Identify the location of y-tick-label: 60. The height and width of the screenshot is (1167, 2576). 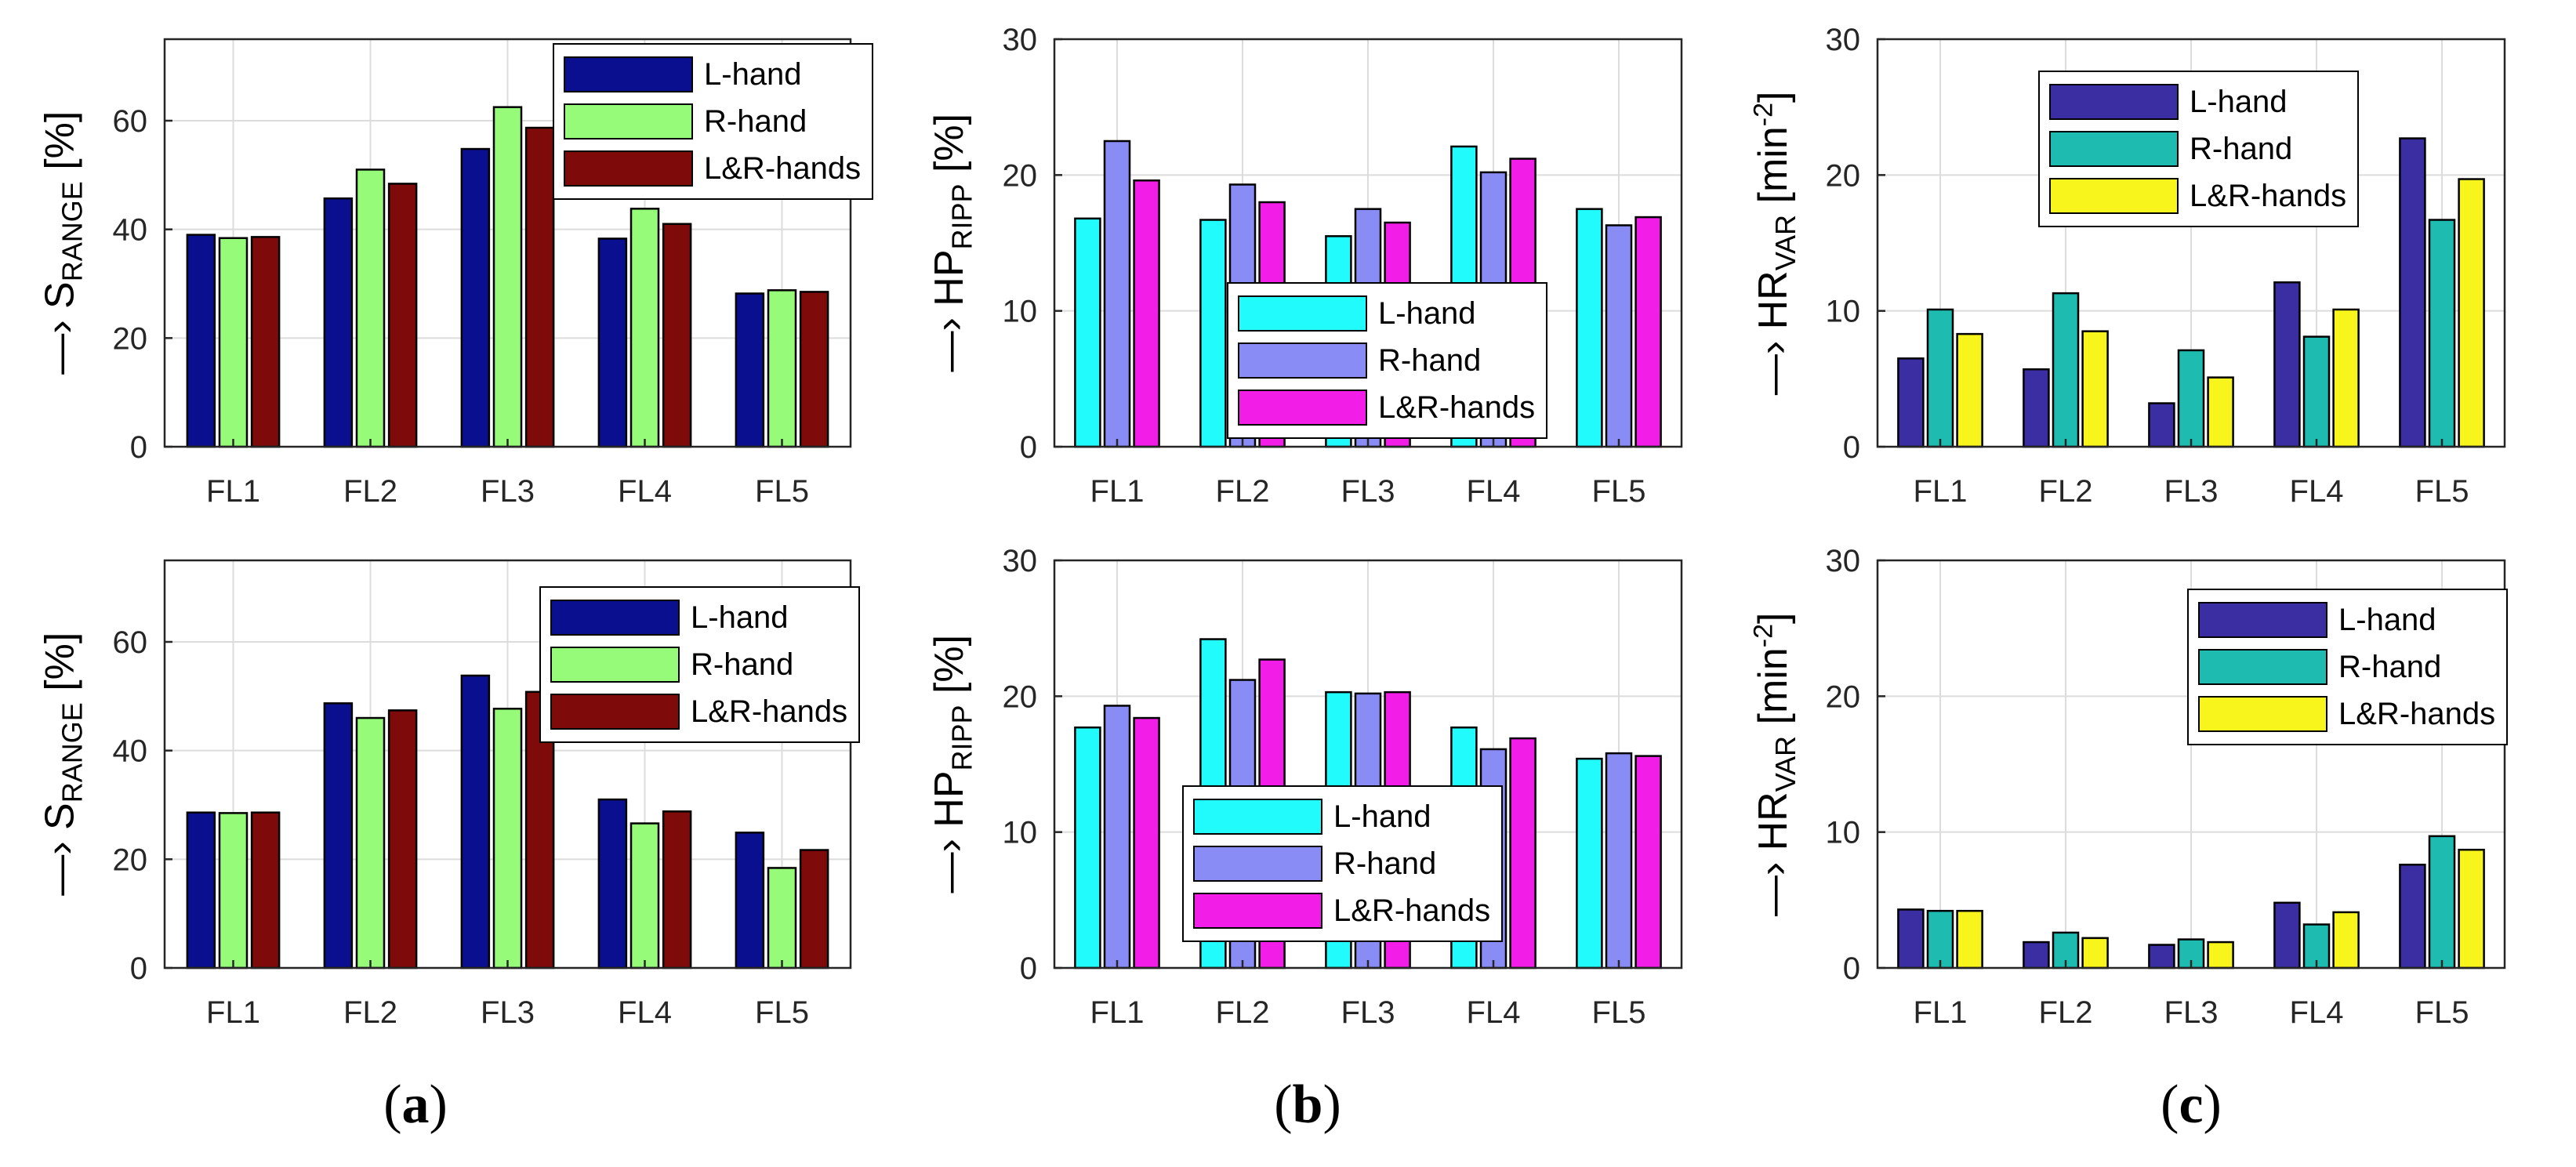
(130, 121).